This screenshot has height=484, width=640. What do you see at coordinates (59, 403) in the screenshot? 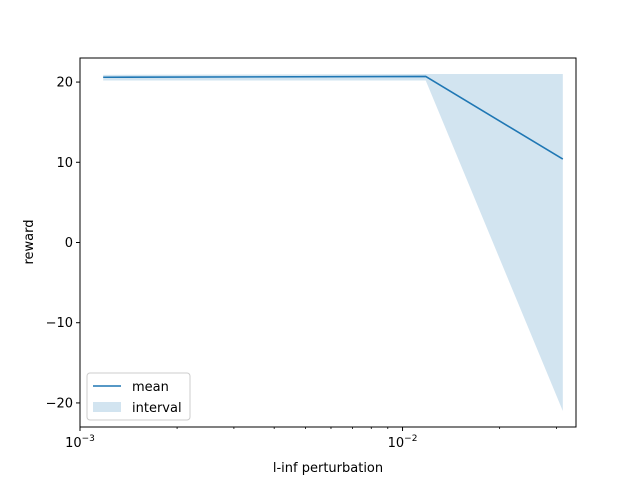
I see `y-tick-label: −20` at bounding box center [59, 403].